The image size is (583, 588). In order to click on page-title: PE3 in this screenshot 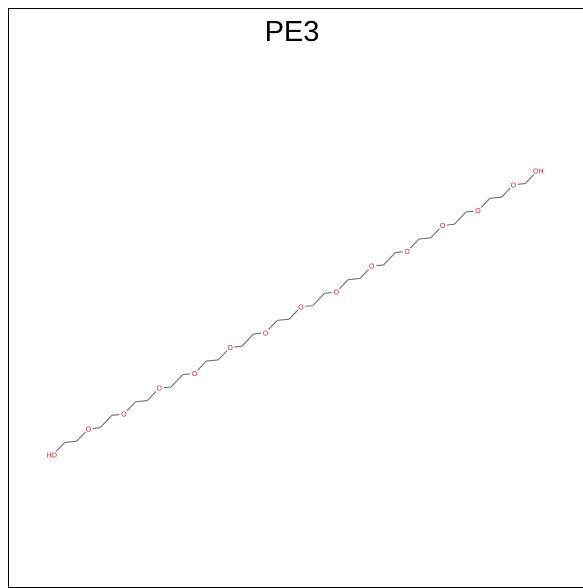, I will do `click(292, 32)`.